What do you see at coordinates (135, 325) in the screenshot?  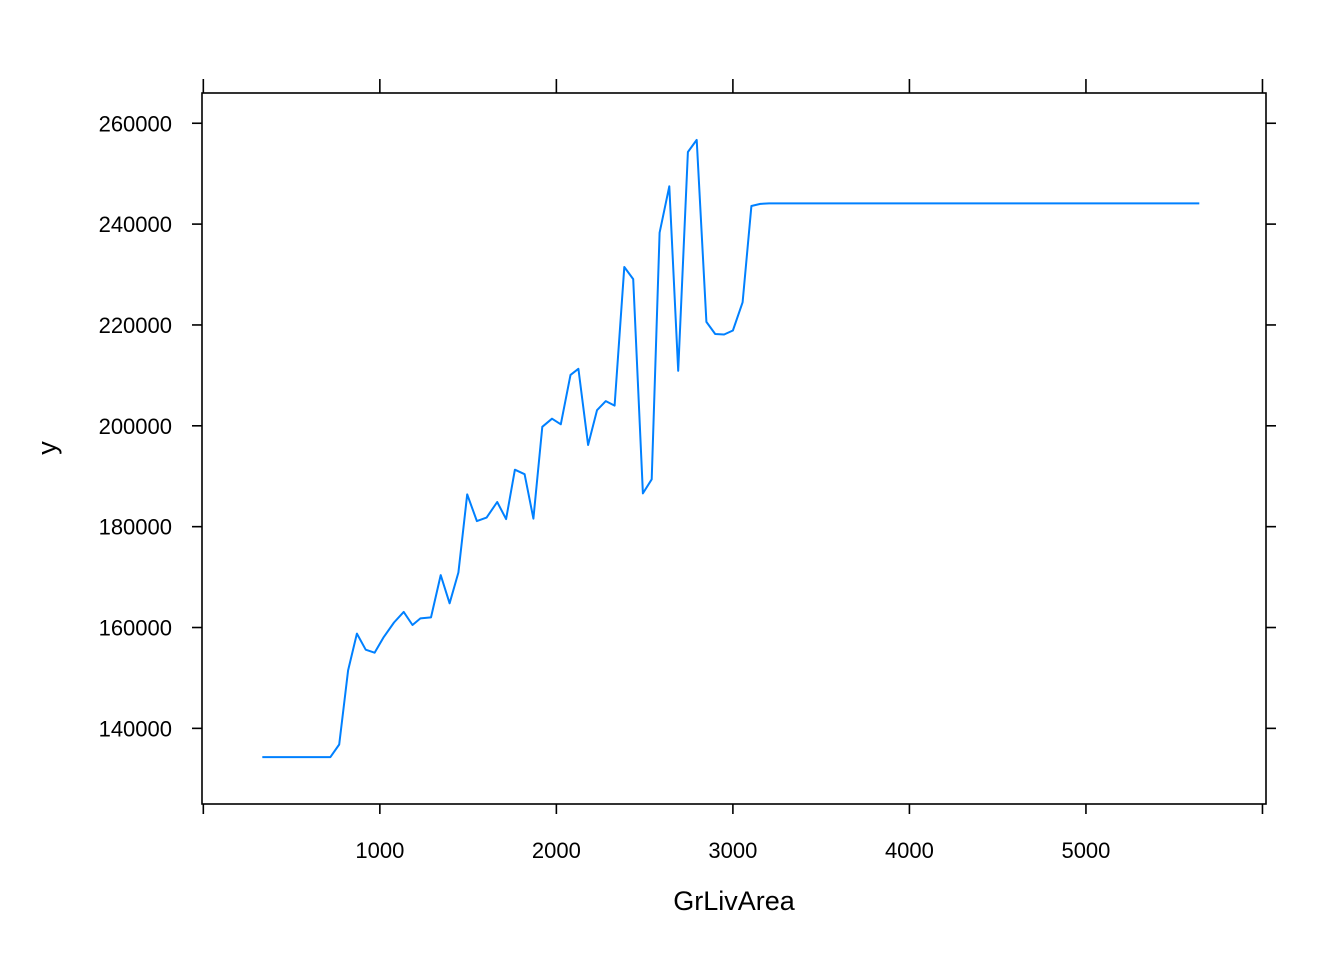 I see `y-tick-label: 220000` at bounding box center [135, 325].